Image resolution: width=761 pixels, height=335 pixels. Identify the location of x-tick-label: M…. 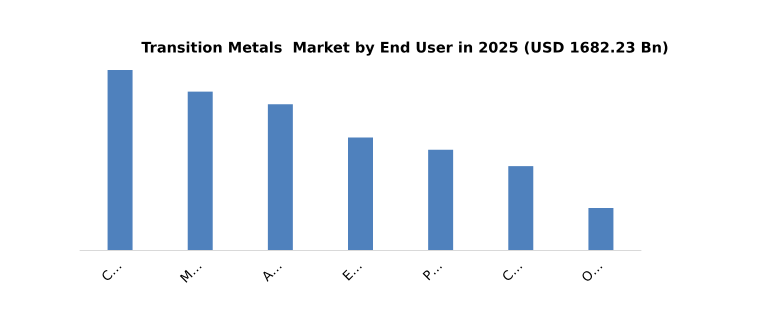
(192, 272).